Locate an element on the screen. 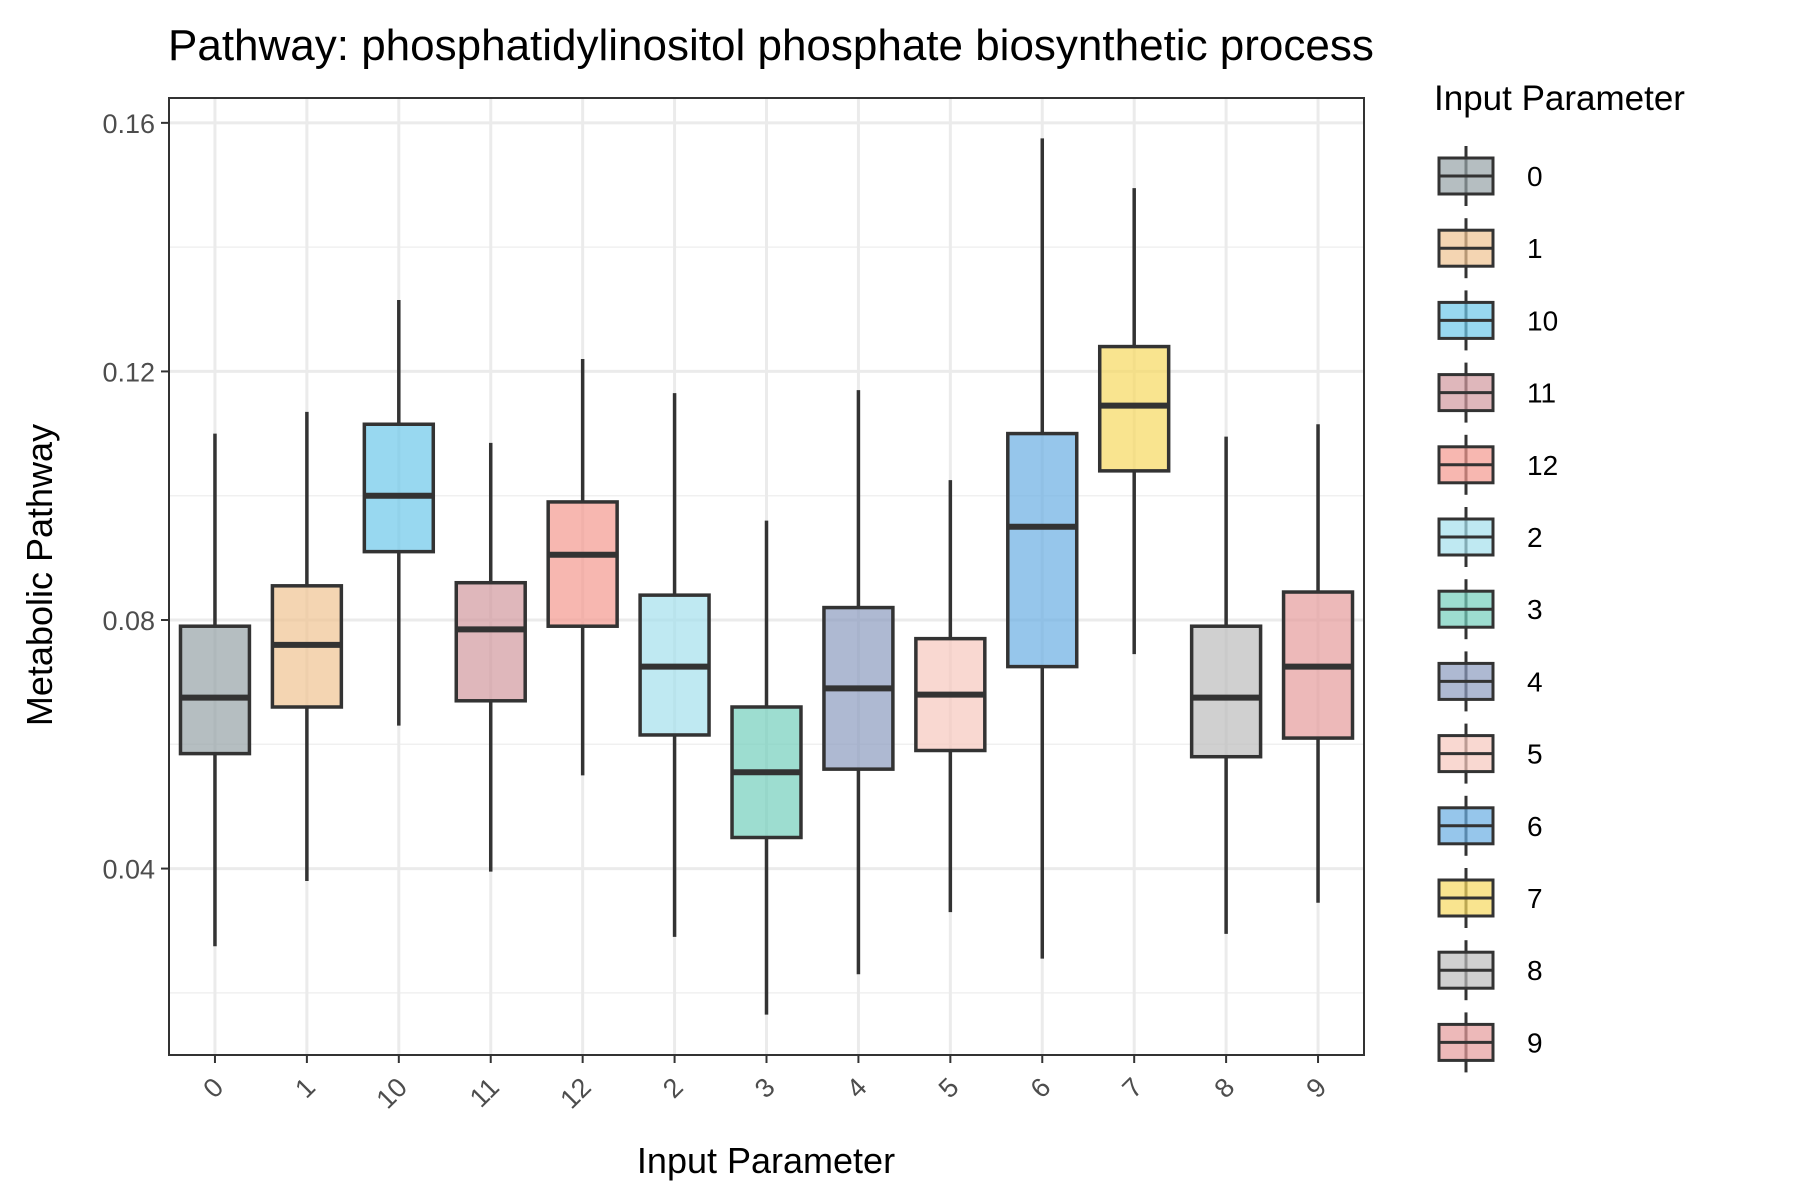  legend-item-1: 1 is located at coordinates (1490, 248).